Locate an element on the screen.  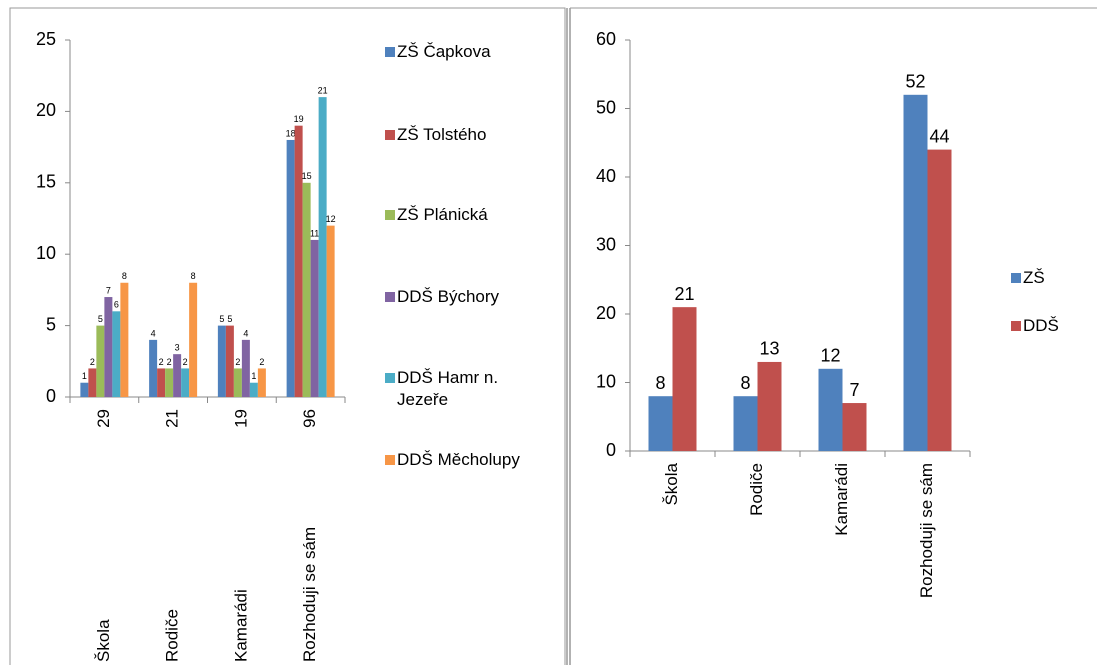
data-label: 21 is located at coordinates (684, 294).